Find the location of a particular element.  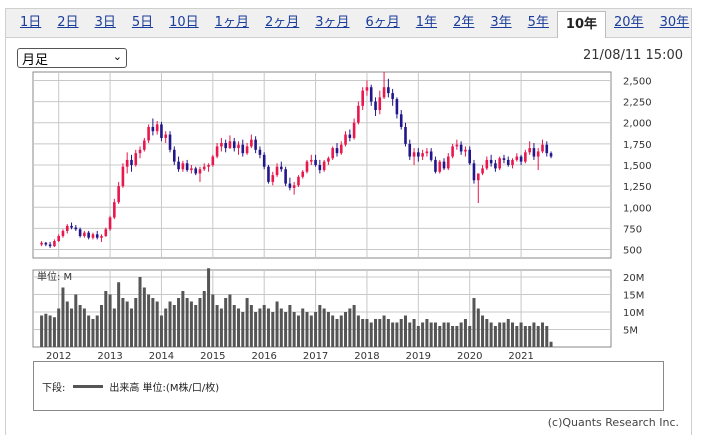

last-update-datetime: 21/08/11 15:00 is located at coordinates (633, 55).